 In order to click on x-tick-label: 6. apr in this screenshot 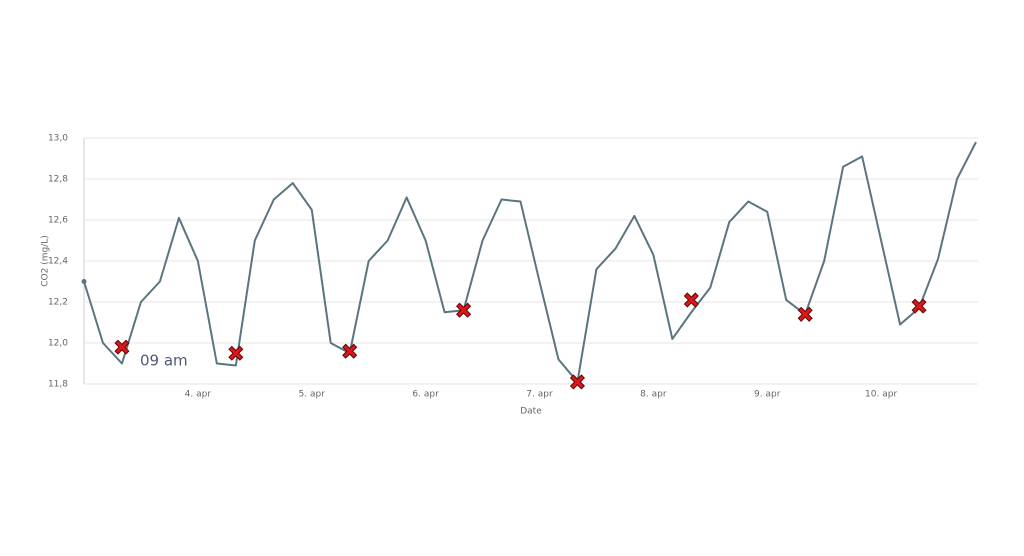, I will do `click(425, 395)`.